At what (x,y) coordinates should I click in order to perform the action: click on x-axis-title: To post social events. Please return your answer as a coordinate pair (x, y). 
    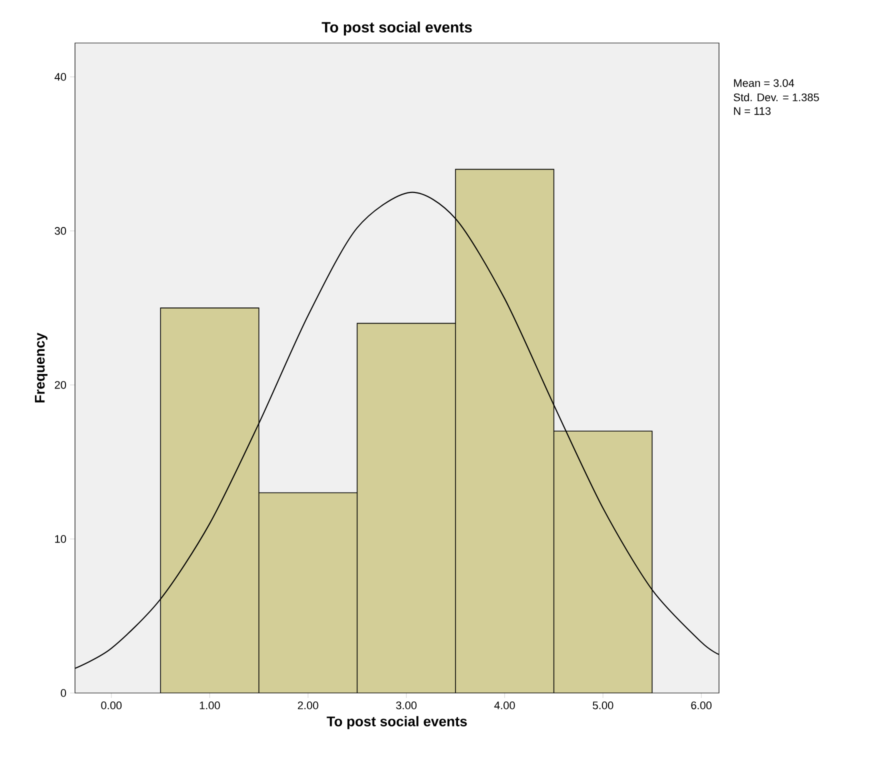
    Looking at the image, I should click on (396, 723).